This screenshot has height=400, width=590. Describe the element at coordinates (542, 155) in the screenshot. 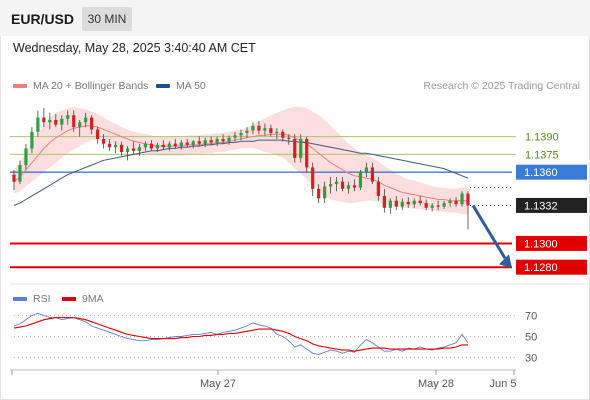

I see `resistance-value-1.1375: 1.1375` at that location.